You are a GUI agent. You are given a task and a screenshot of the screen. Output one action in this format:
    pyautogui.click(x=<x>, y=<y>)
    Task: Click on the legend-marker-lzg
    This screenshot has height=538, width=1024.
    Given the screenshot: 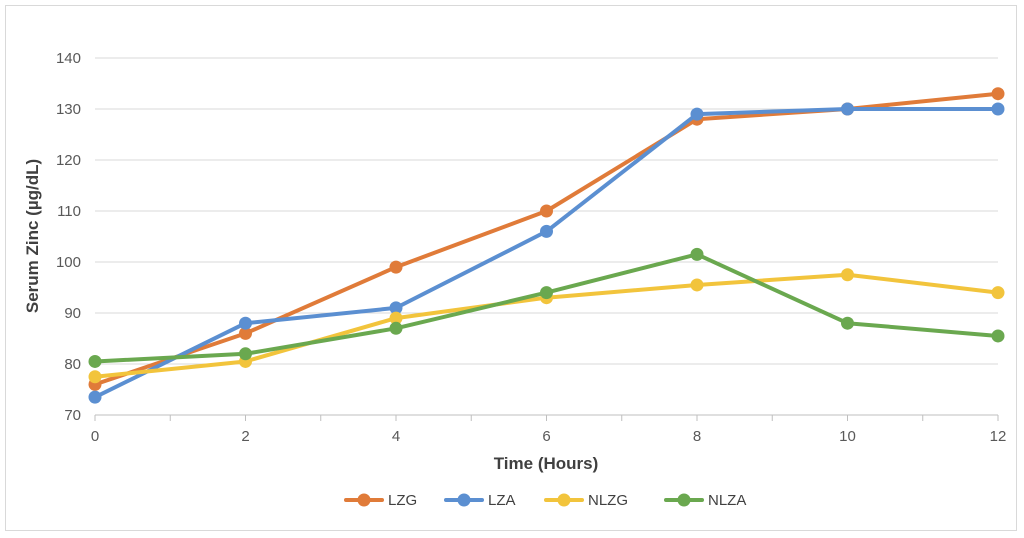 What is the action you would take?
    pyautogui.click(x=364, y=500)
    